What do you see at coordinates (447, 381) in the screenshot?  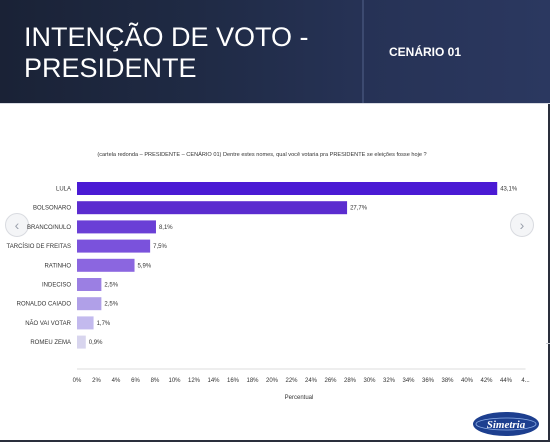 I see `x-tick-label: 38%` at bounding box center [447, 381].